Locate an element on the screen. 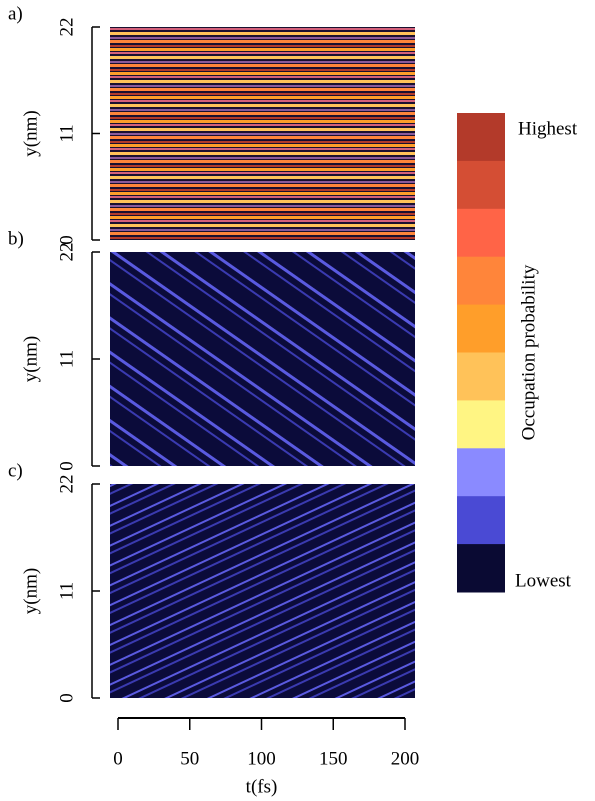 This screenshot has width=595, height=801. x-tick-label: 200 is located at coordinates (405, 758).